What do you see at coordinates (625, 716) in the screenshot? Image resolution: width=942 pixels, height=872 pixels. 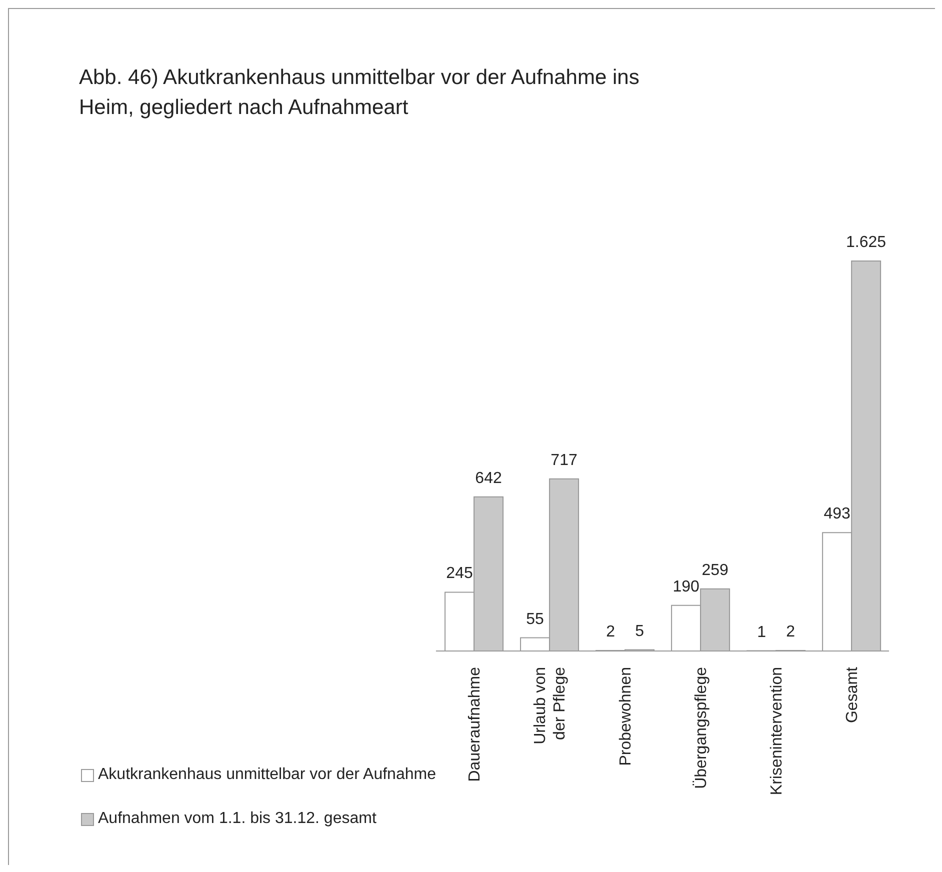 I see `x-tick-label: Probewohnen` at bounding box center [625, 716].